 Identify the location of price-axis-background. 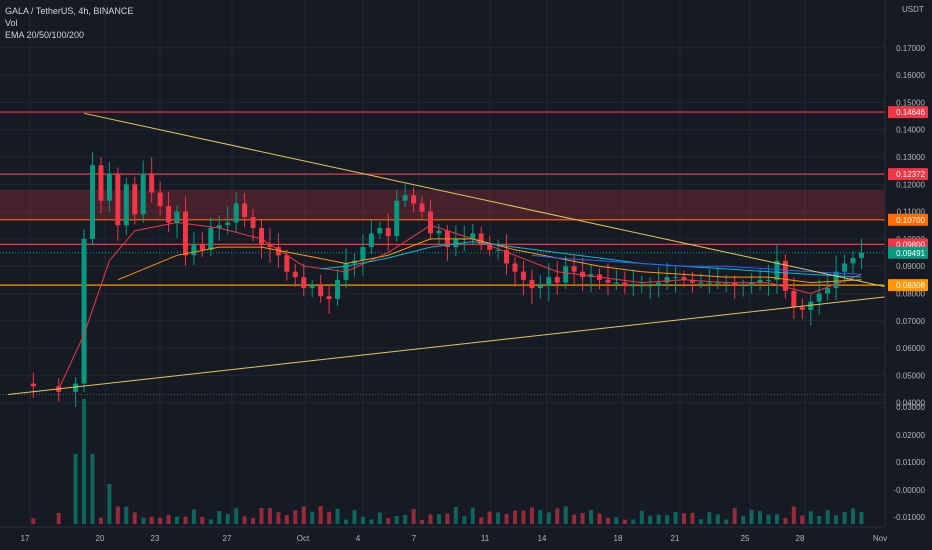
(908, 275).